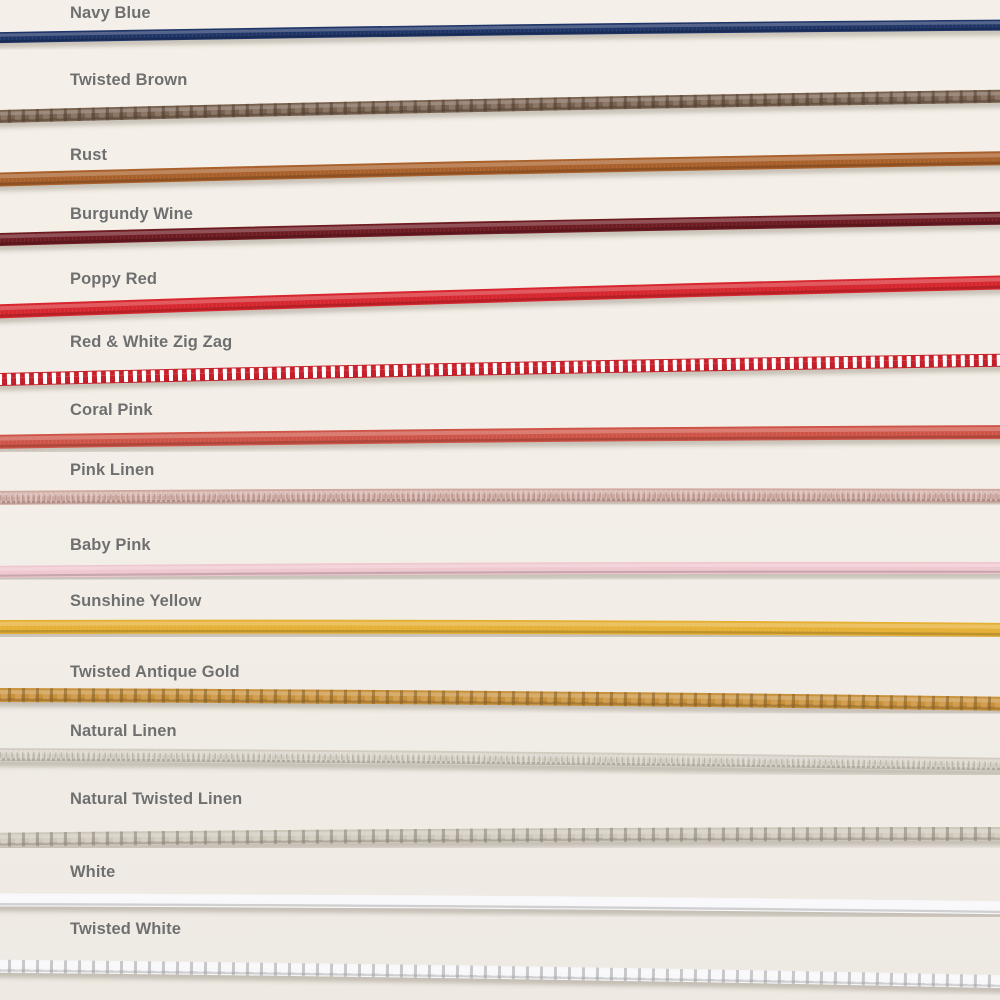 The width and height of the screenshot is (1000, 1000). Describe the element at coordinates (500, 837) in the screenshot. I see `cable-natural-twisted-linen` at that location.